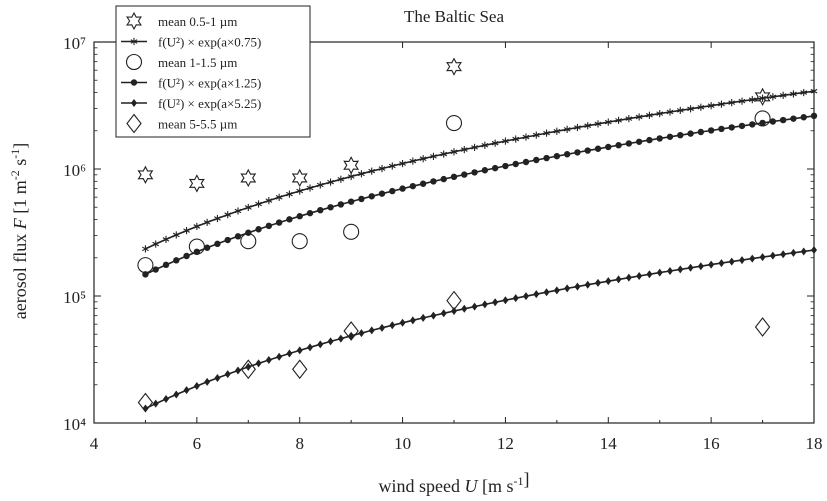 The width and height of the screenshot is (827, 501). I want to click on y-axis-label-part: ], so click(20, 146).